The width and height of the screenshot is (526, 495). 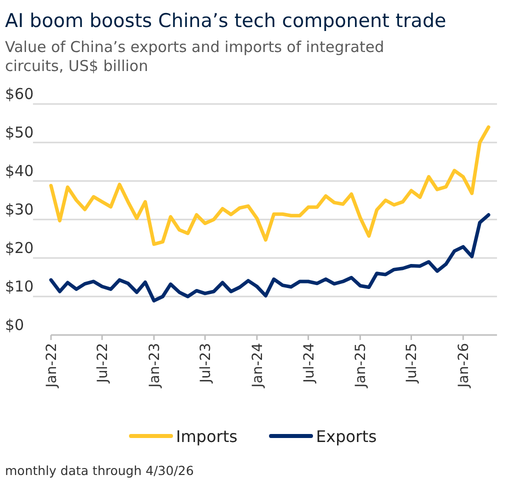 What do you see at coordinates (412, 363) in the screenshot?
I see `x-tick-label: Jul-25` at bounding box center [412, 363].